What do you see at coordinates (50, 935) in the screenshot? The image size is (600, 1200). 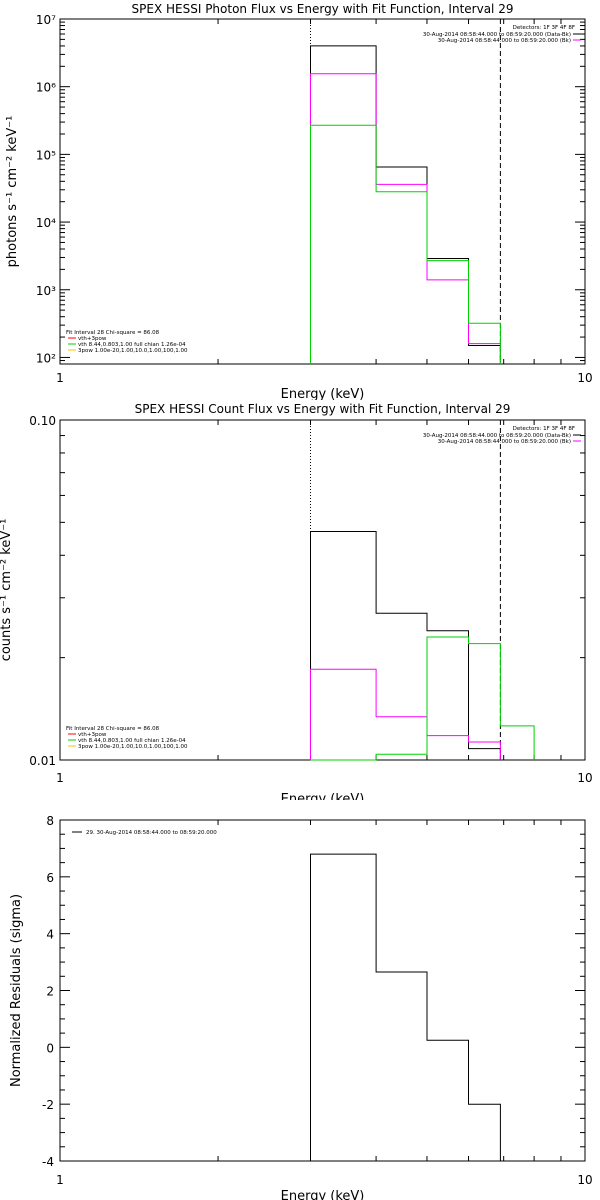 I see `y-tick-label: 4` at bounding box center [50, 935].